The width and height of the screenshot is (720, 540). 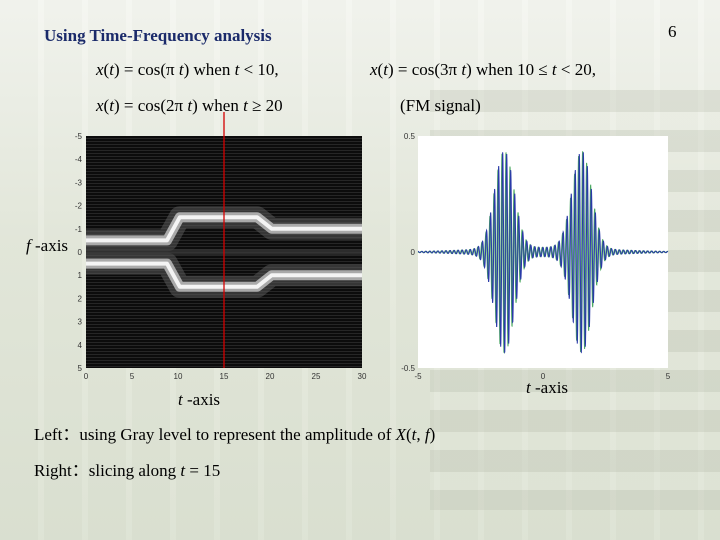 I want to click on caption1-t: t, so click(x=414, y=434).